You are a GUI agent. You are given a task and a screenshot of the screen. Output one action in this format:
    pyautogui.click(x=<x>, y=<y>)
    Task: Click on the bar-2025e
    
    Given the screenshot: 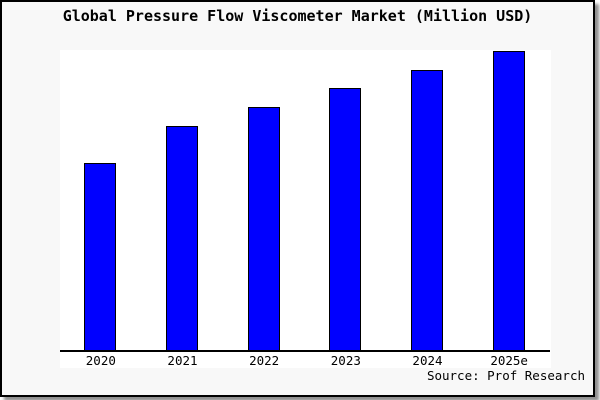 What is the action you would take?
    pyautogui.click(x=508, y=200)
    